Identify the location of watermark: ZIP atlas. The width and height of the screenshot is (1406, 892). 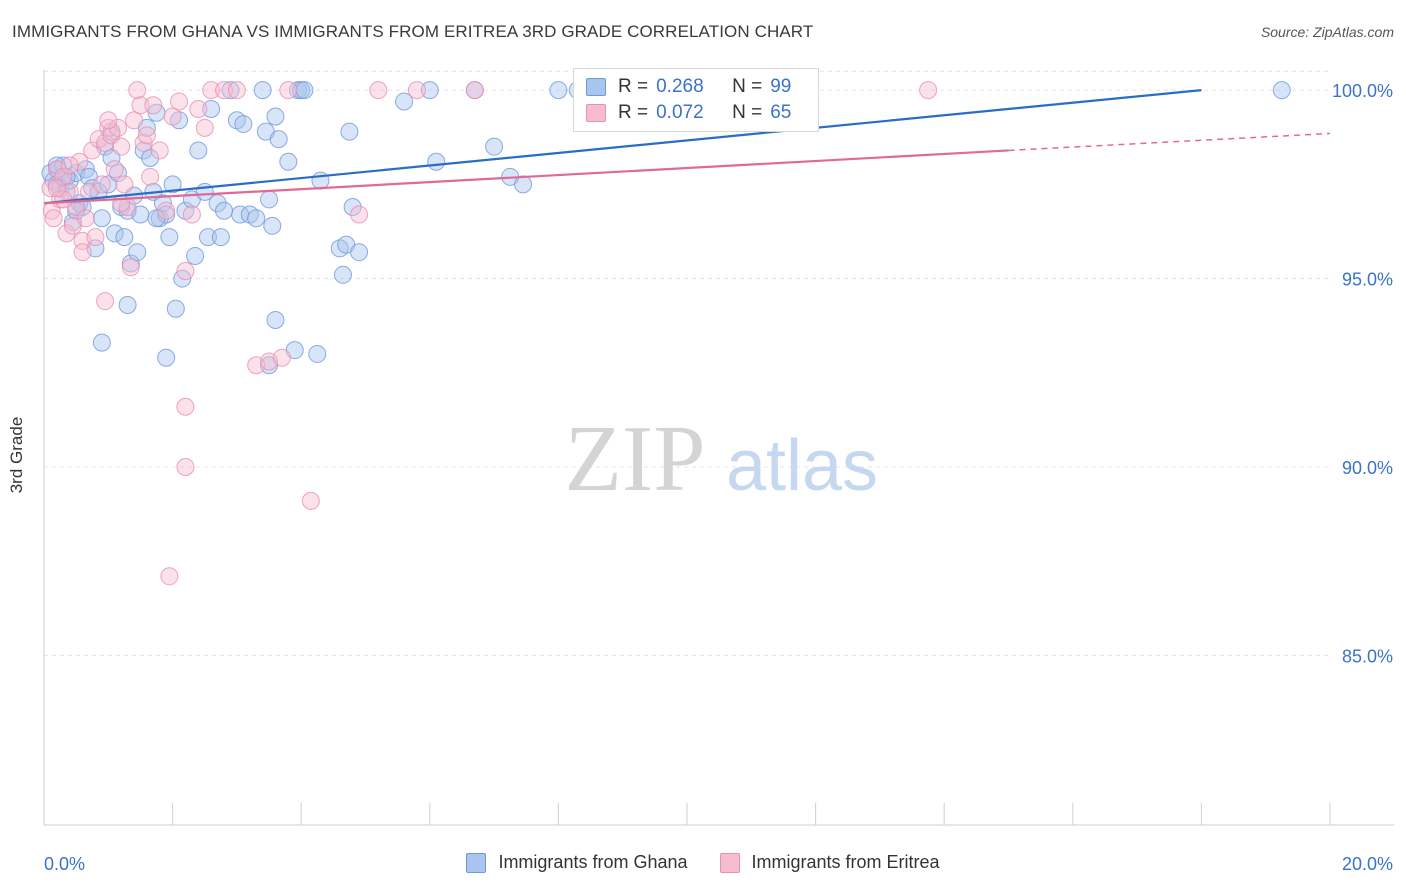
(722, 459).